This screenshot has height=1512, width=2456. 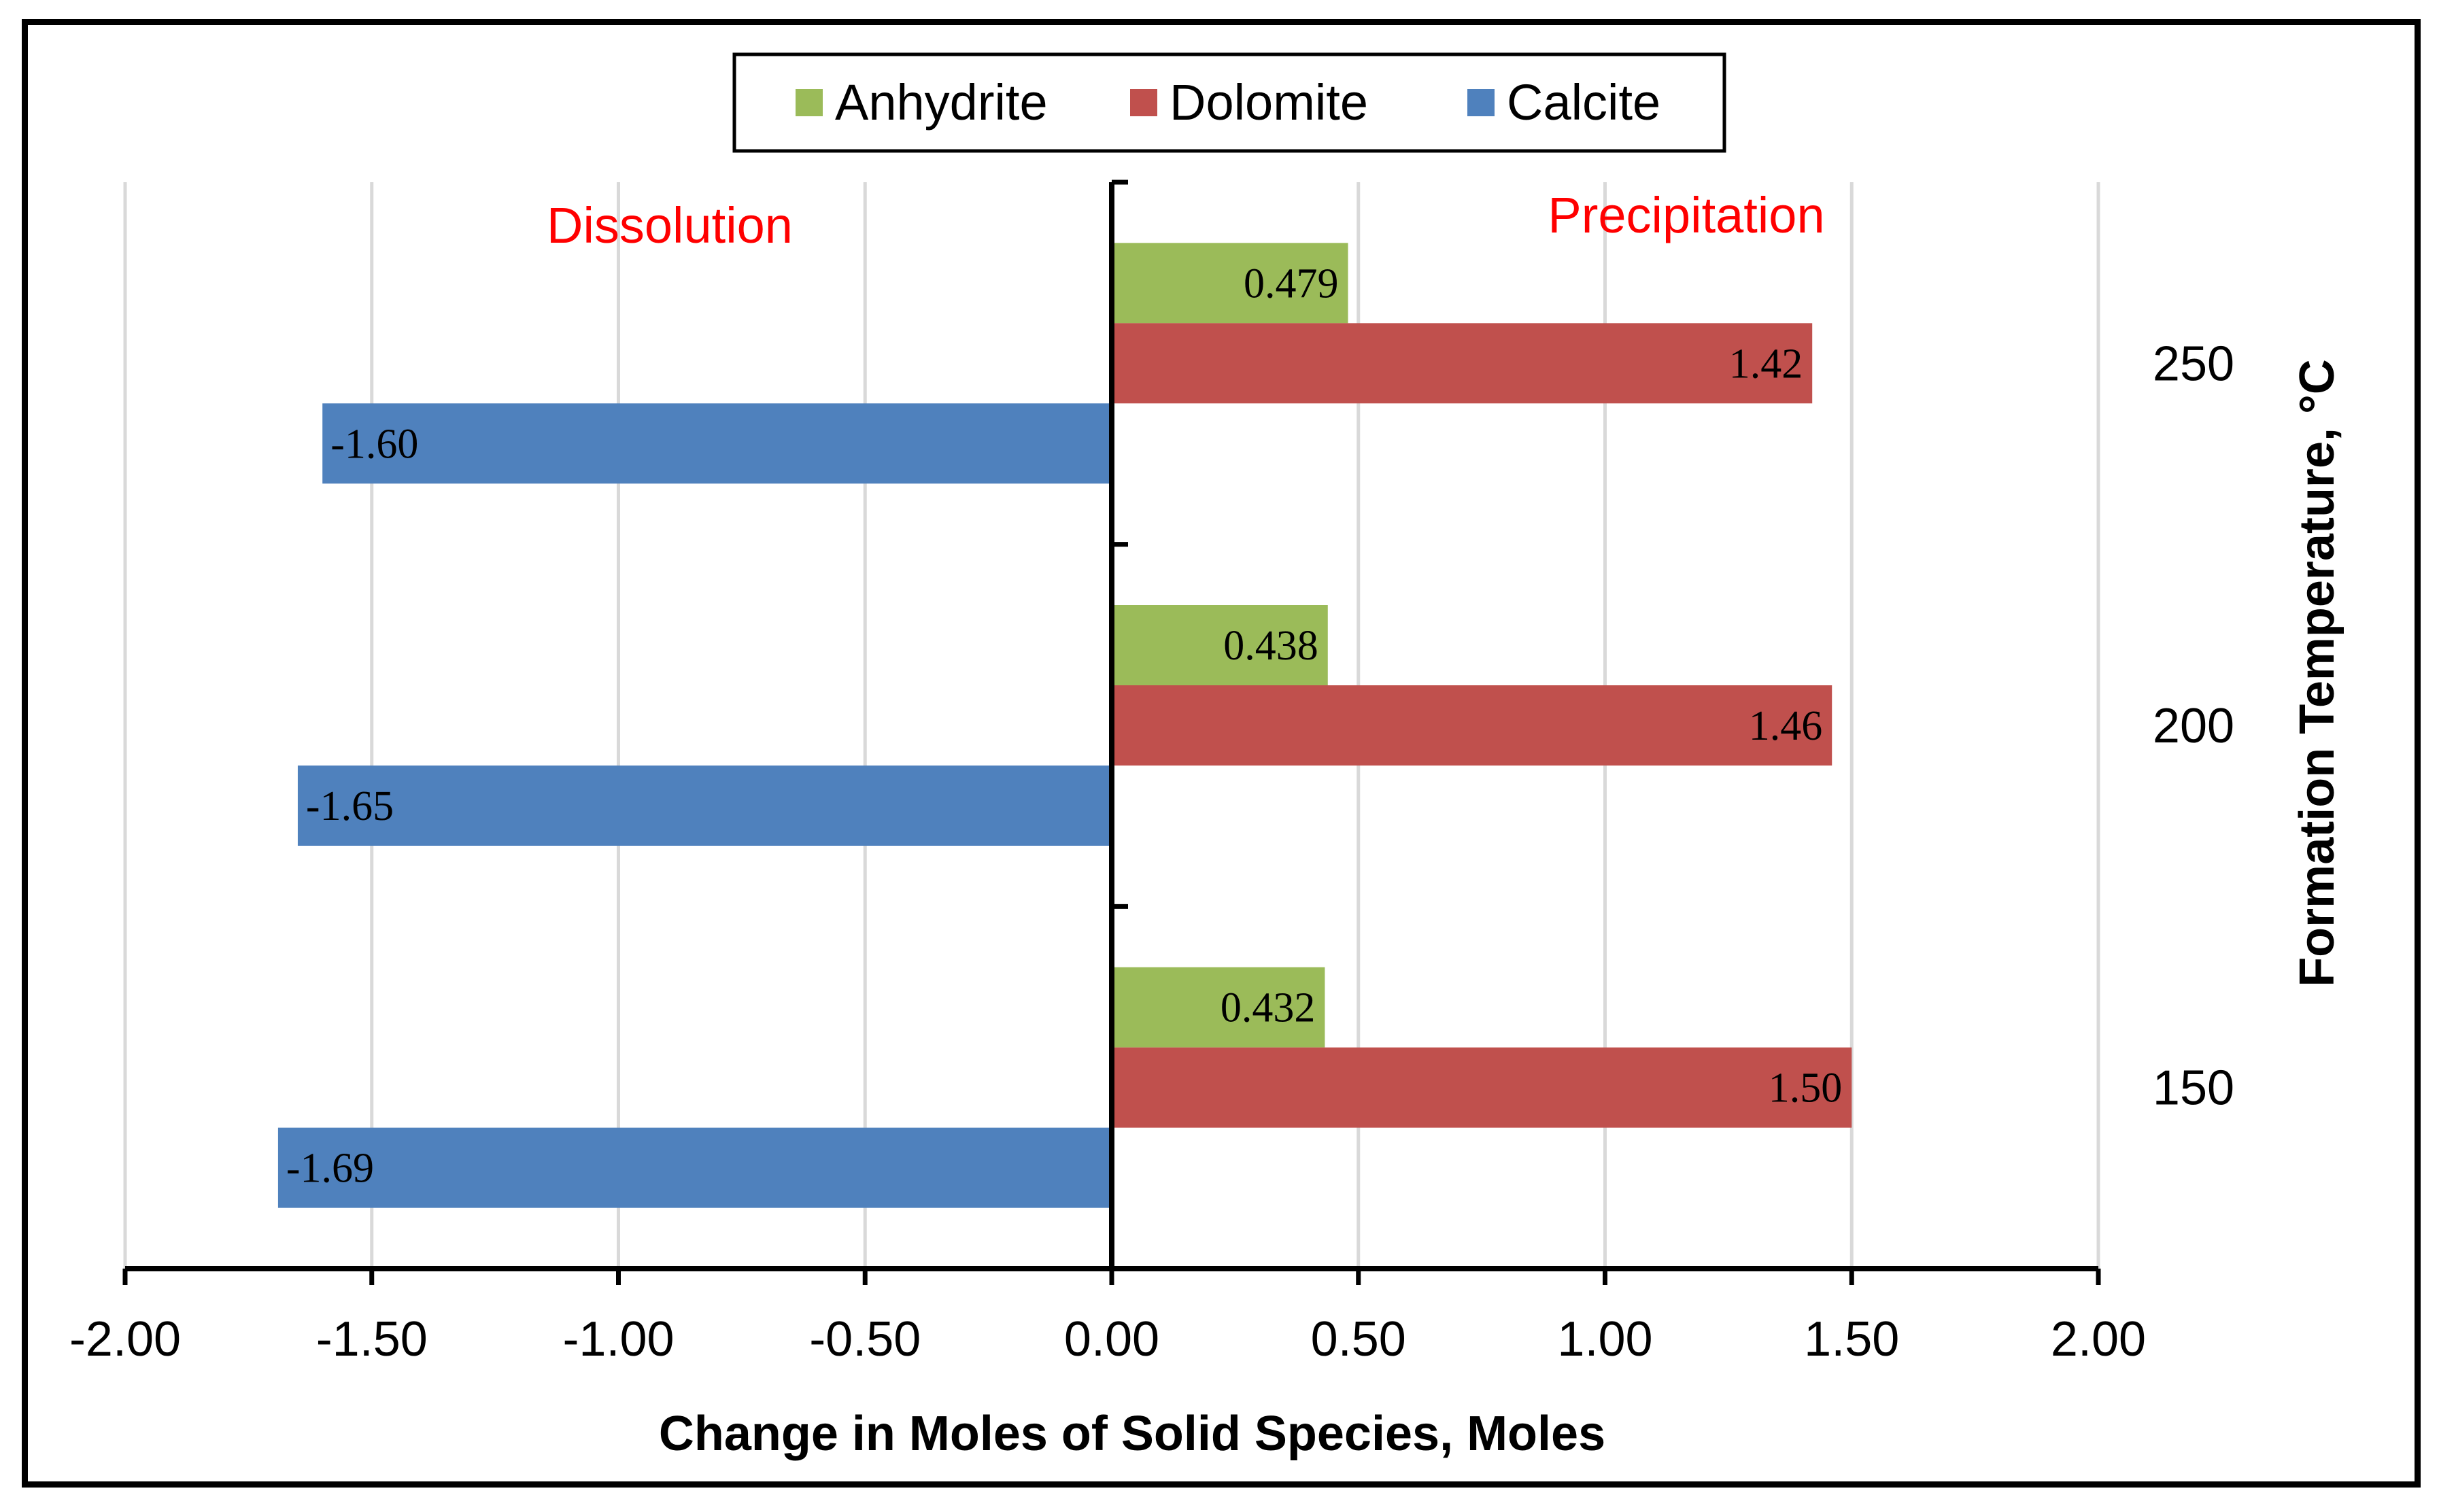 What do you see at coordinates (865, 1339) in the screenshot?
I see `x-tick-label-3: -0.50` at bounding box center [865, 1339].